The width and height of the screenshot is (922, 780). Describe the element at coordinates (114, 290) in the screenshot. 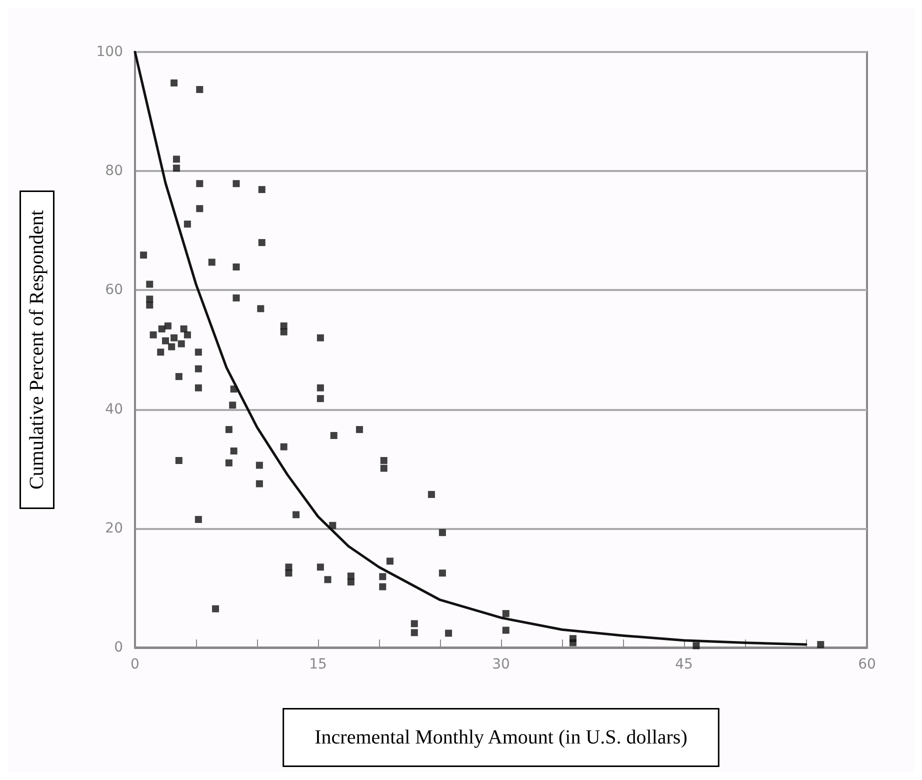

I see `y-tick-label: 60` at that location.